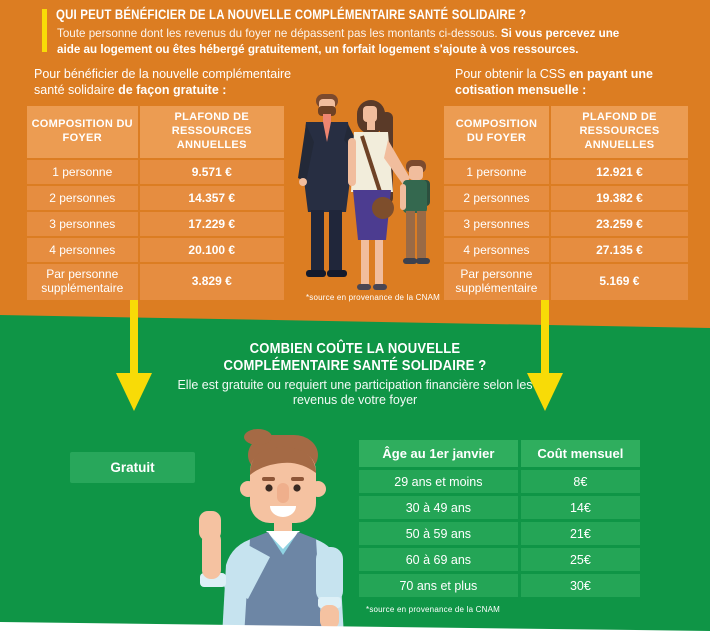 This screenshot has width=710, height=637. What do you see at coordinates (44, 30) in the screenshot?
I see `yellow-accent-bar` at bounding box center [44, 30].